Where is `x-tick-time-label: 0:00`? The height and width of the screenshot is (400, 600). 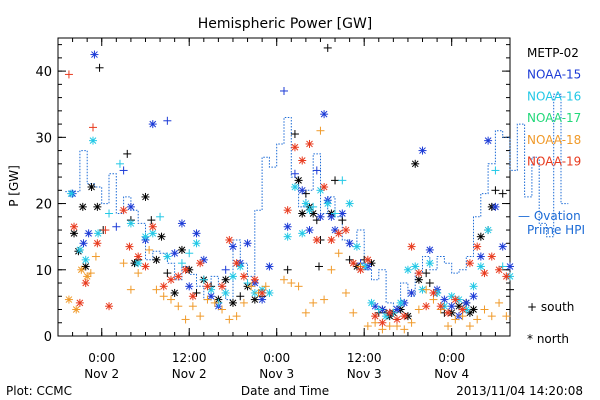 x-tick-time-label: 0:00 is located at coordinates (101, 358).